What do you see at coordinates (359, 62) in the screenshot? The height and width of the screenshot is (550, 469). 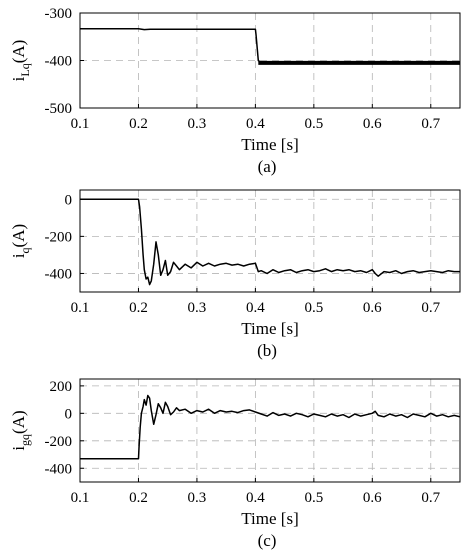 I see `ripple-band` at bounding box center [359, 62].